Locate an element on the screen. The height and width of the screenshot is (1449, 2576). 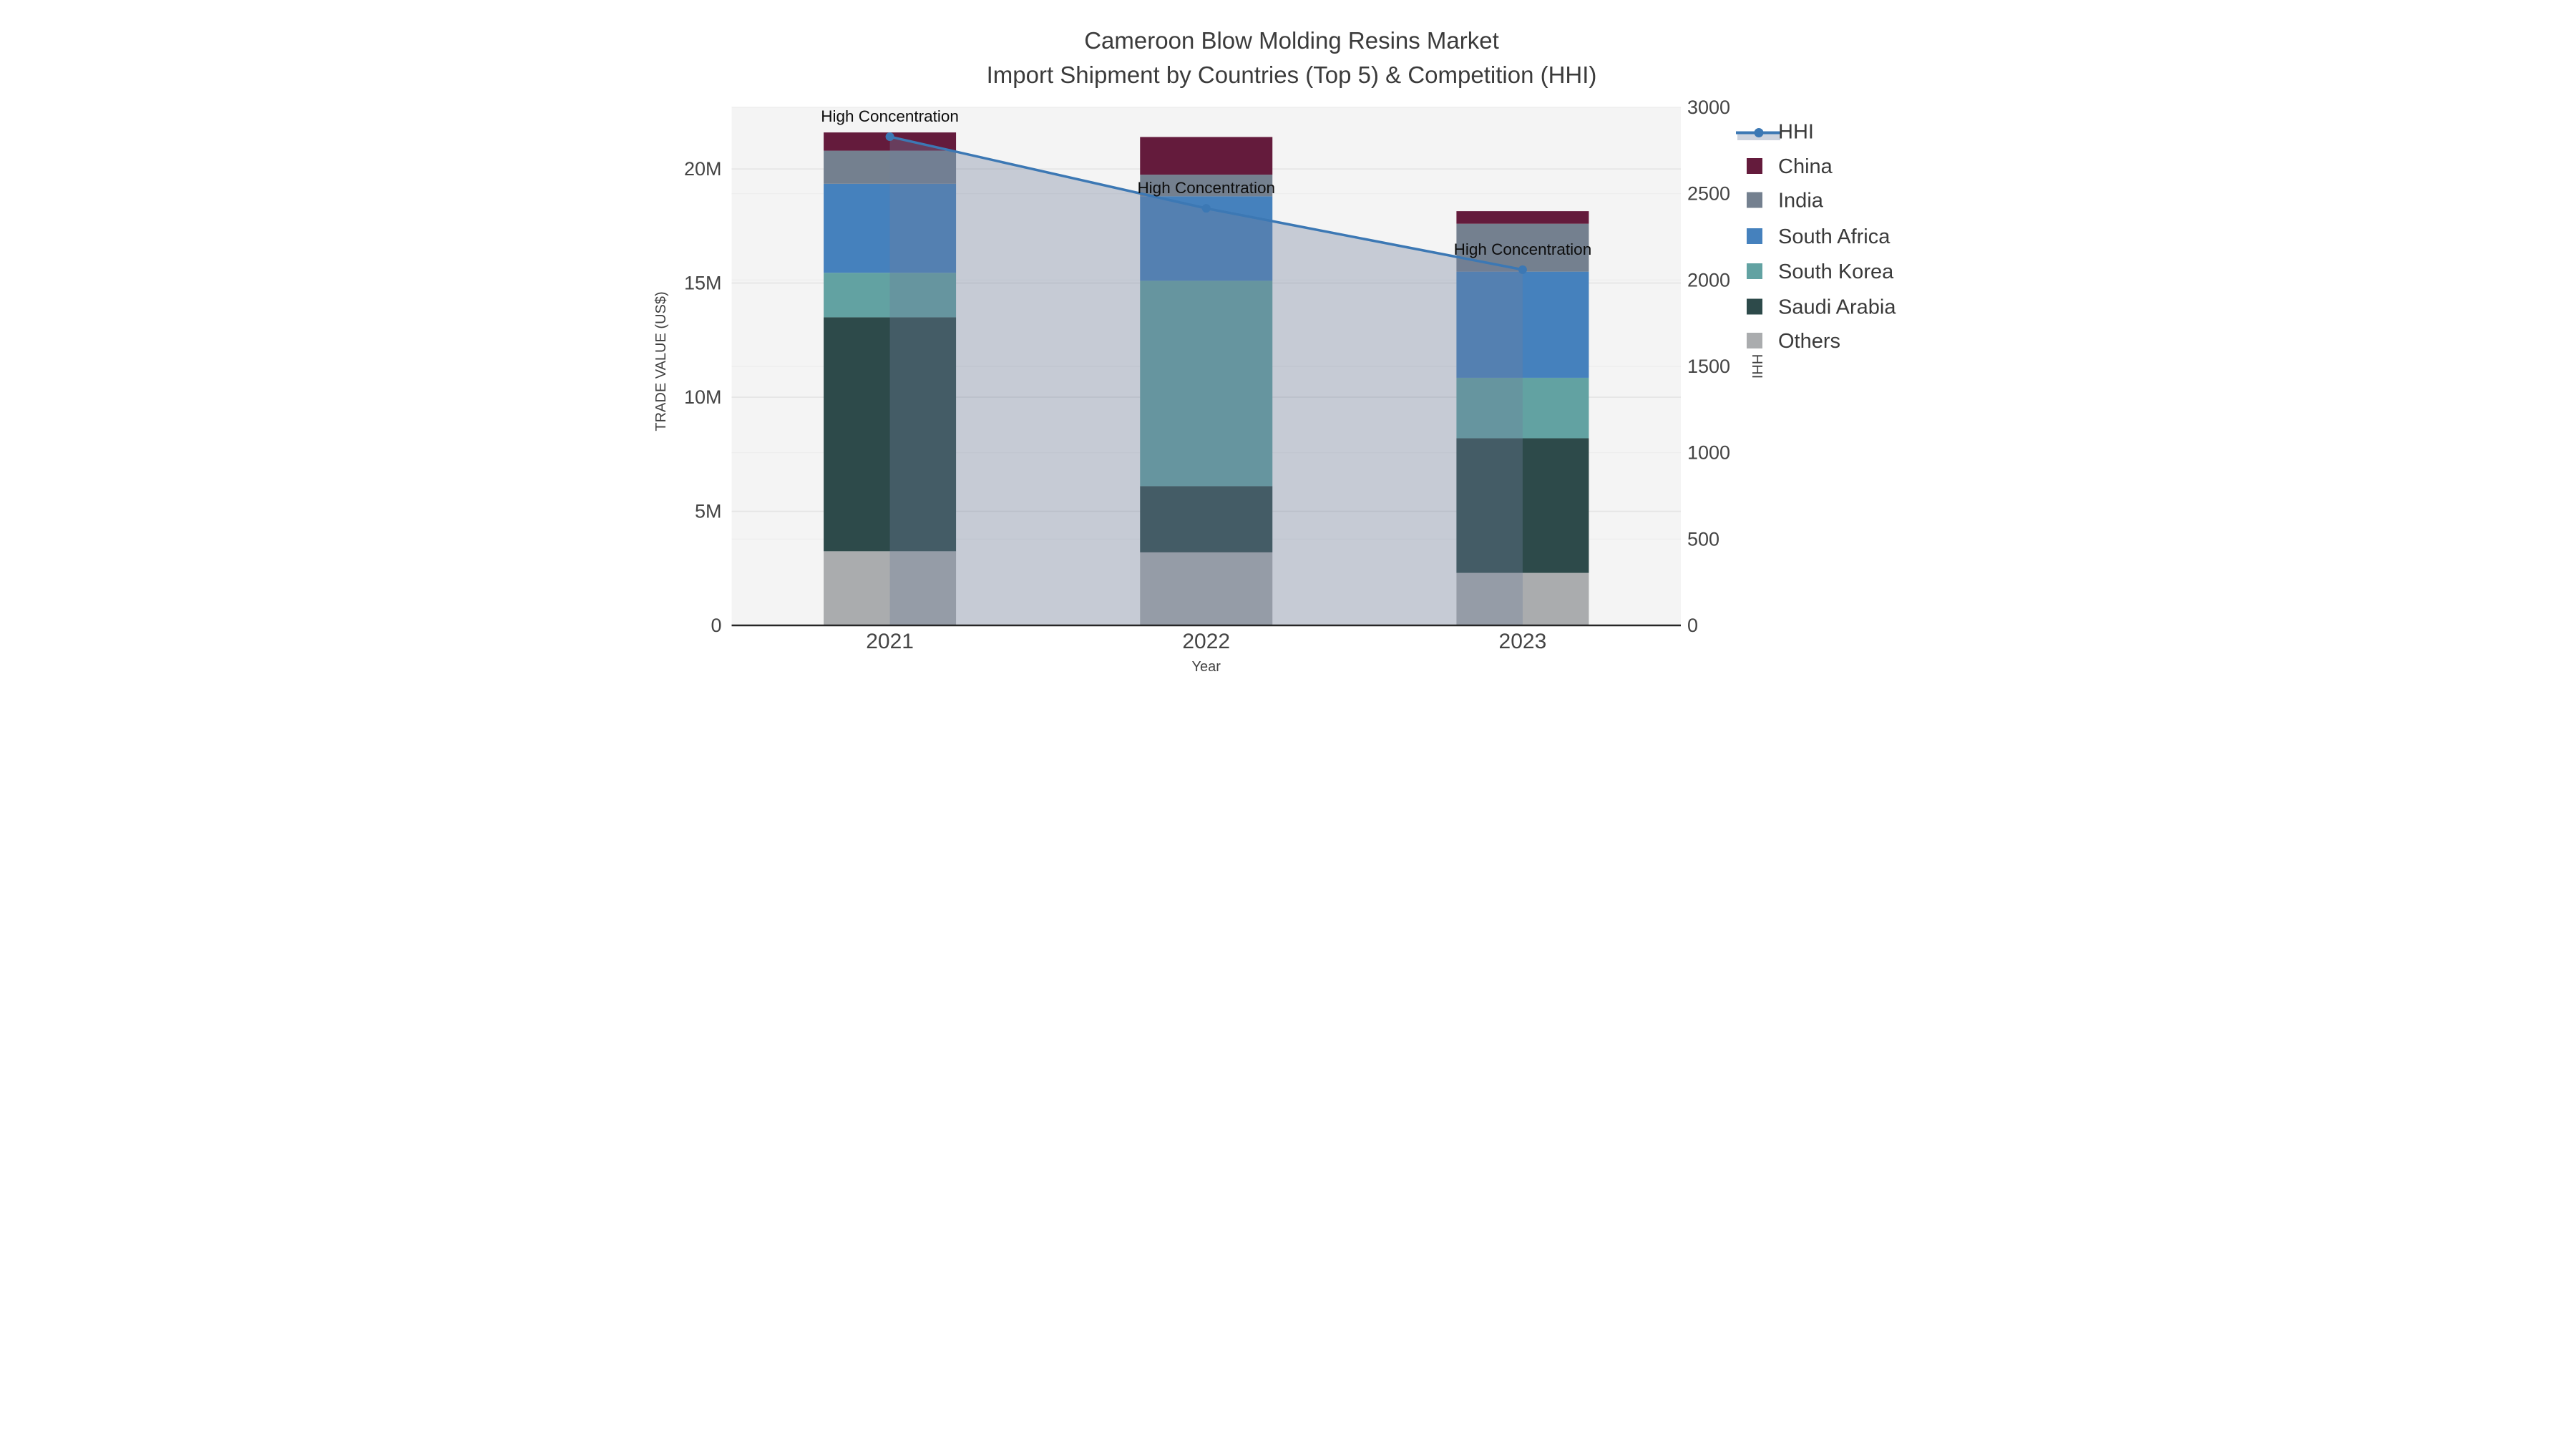
hhi-marker-2022 is located at coordinates (1206, 208).